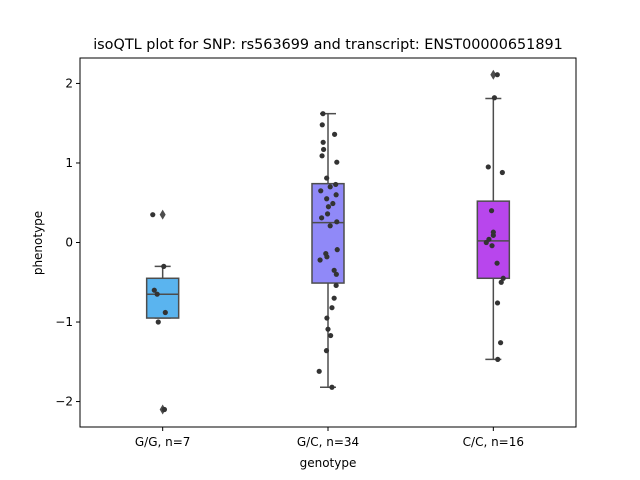 Image resolution: width=640 pixels, height=480 pixels. What do you see at coordinates (163, 442) in the screenshot?
I see `x-tick-label: G/G, n=7` at bounding box center [163, 442].